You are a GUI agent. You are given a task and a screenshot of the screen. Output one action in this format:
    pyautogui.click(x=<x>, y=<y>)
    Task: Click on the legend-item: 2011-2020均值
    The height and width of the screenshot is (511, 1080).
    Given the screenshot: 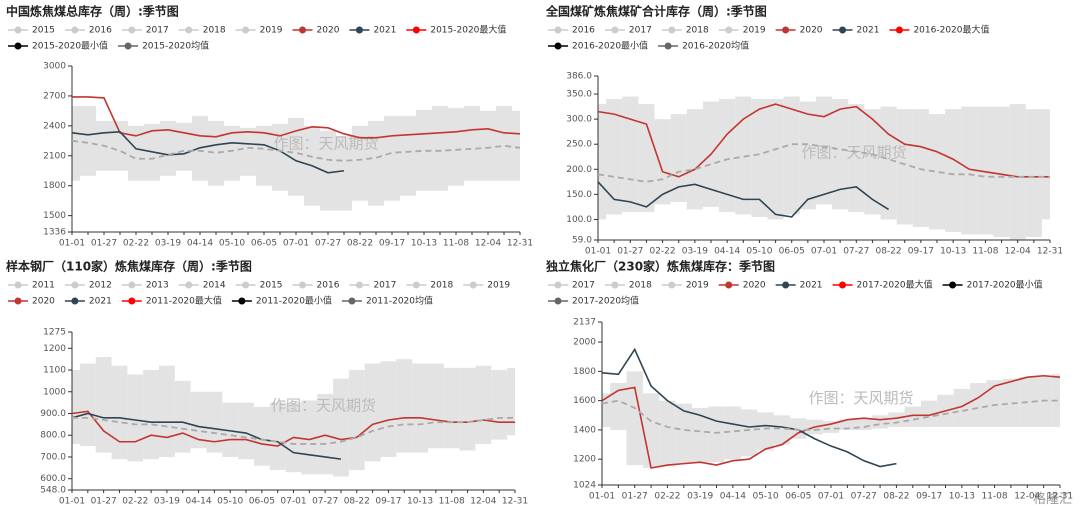 What is the action you would take?
    pyautogui.click(x=387, y=301)
    